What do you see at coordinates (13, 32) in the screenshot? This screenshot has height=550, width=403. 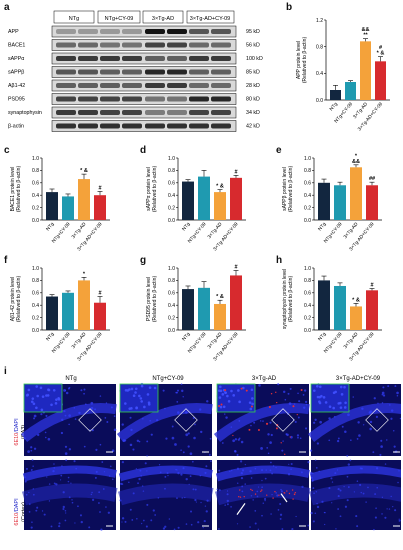 I see `blot-protein-label: APP` at bounding box center [13, 32].